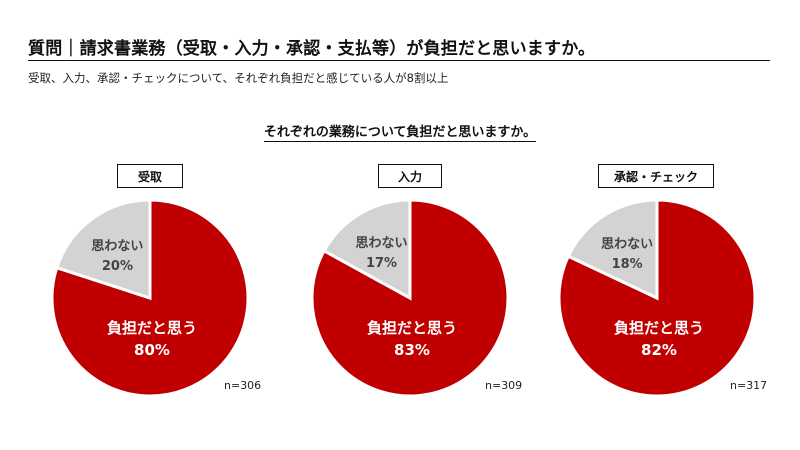 The image size is (800, 450). I want to click on pie-value-burden: 80%, so click(152, 350).